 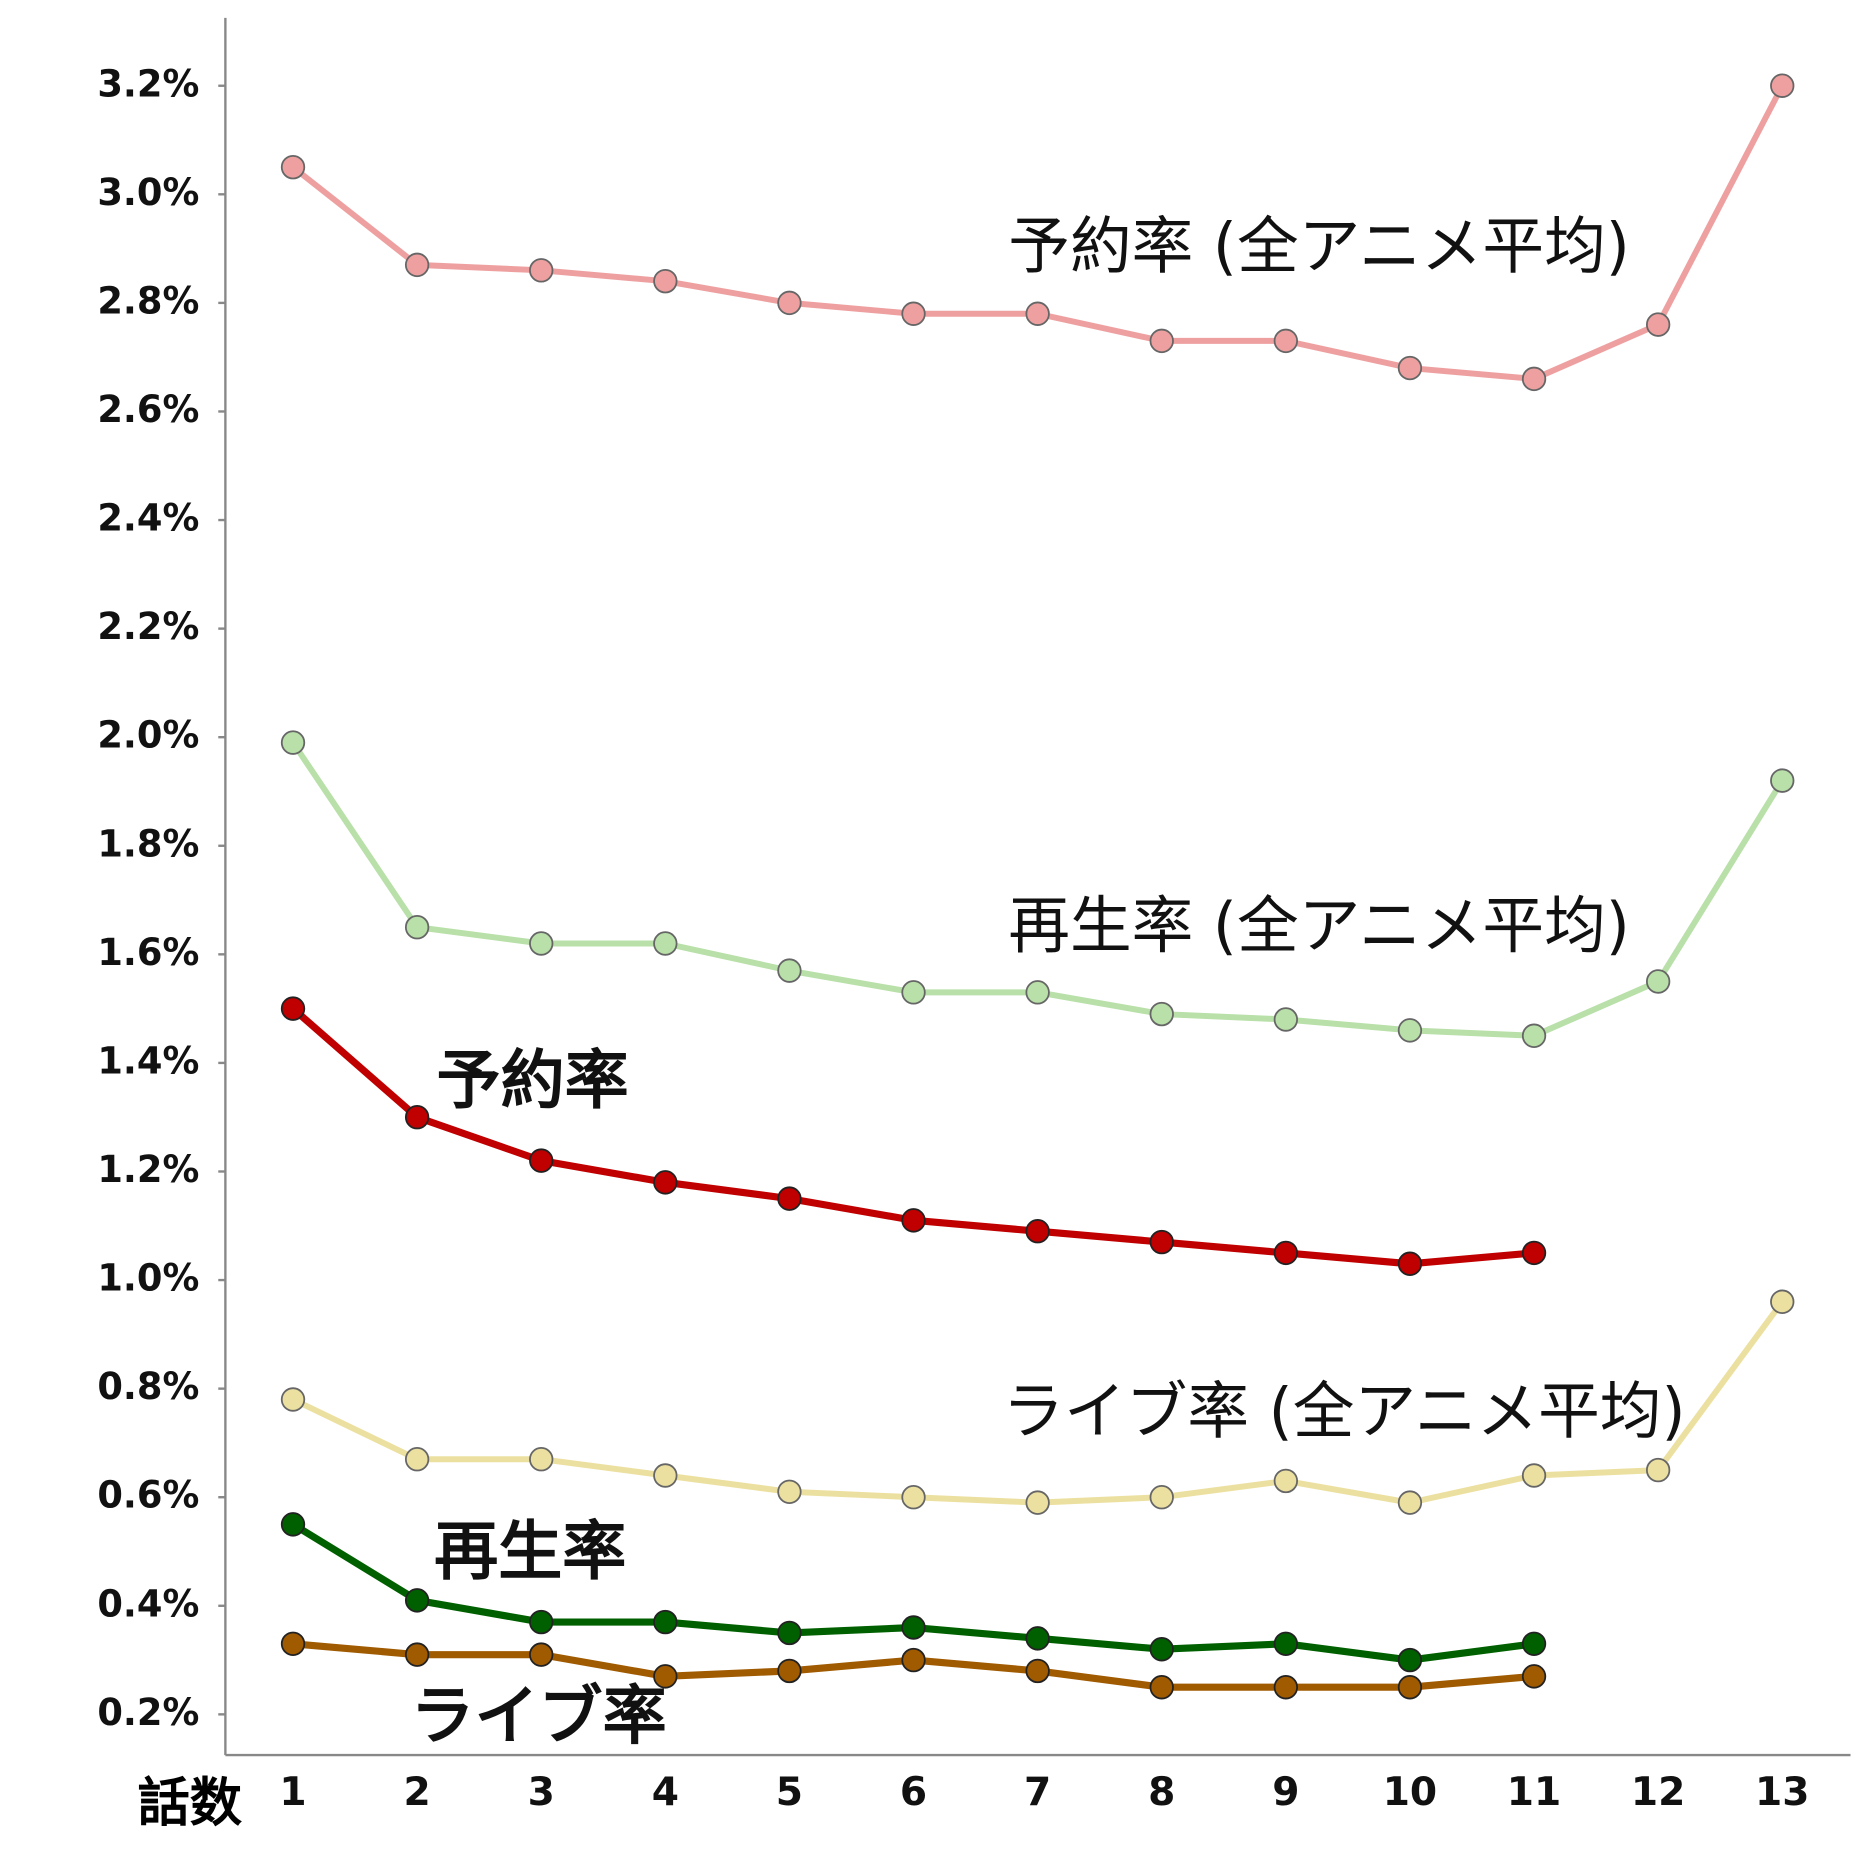 I want to click on x-tick-label: 2, so click(x=417, y=1792).